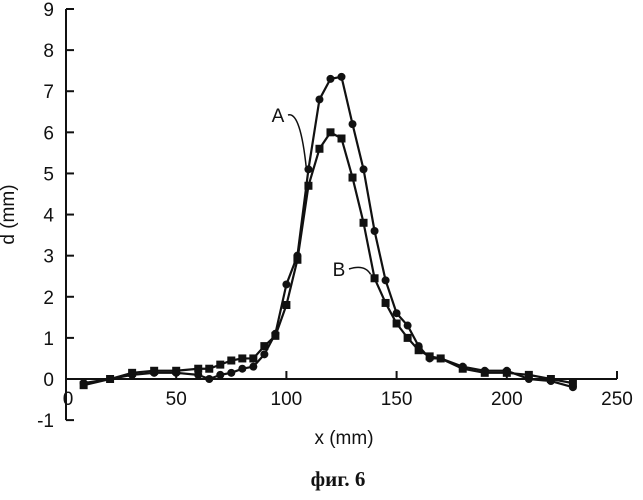 This screenshot has height=500, width=643. I want to click on x-tick-label: 150, so click(397, 399).